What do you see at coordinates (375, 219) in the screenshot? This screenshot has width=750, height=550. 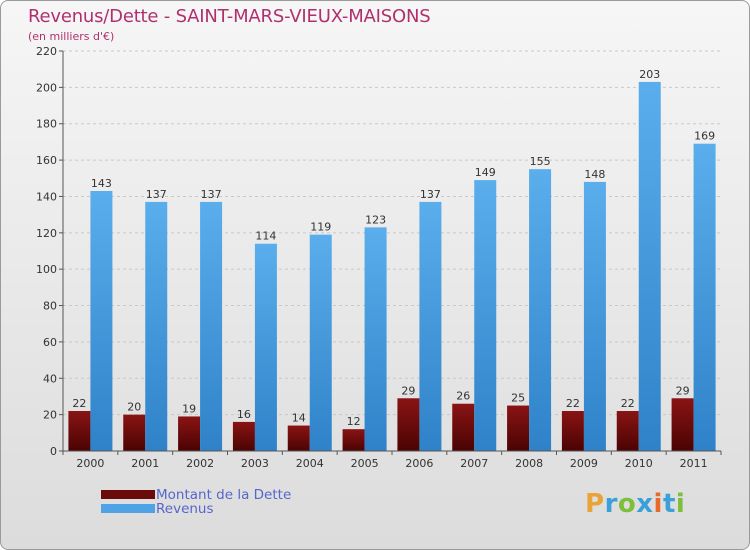 I see `value-label-revenus: 123` at bounding box center [375, 219].